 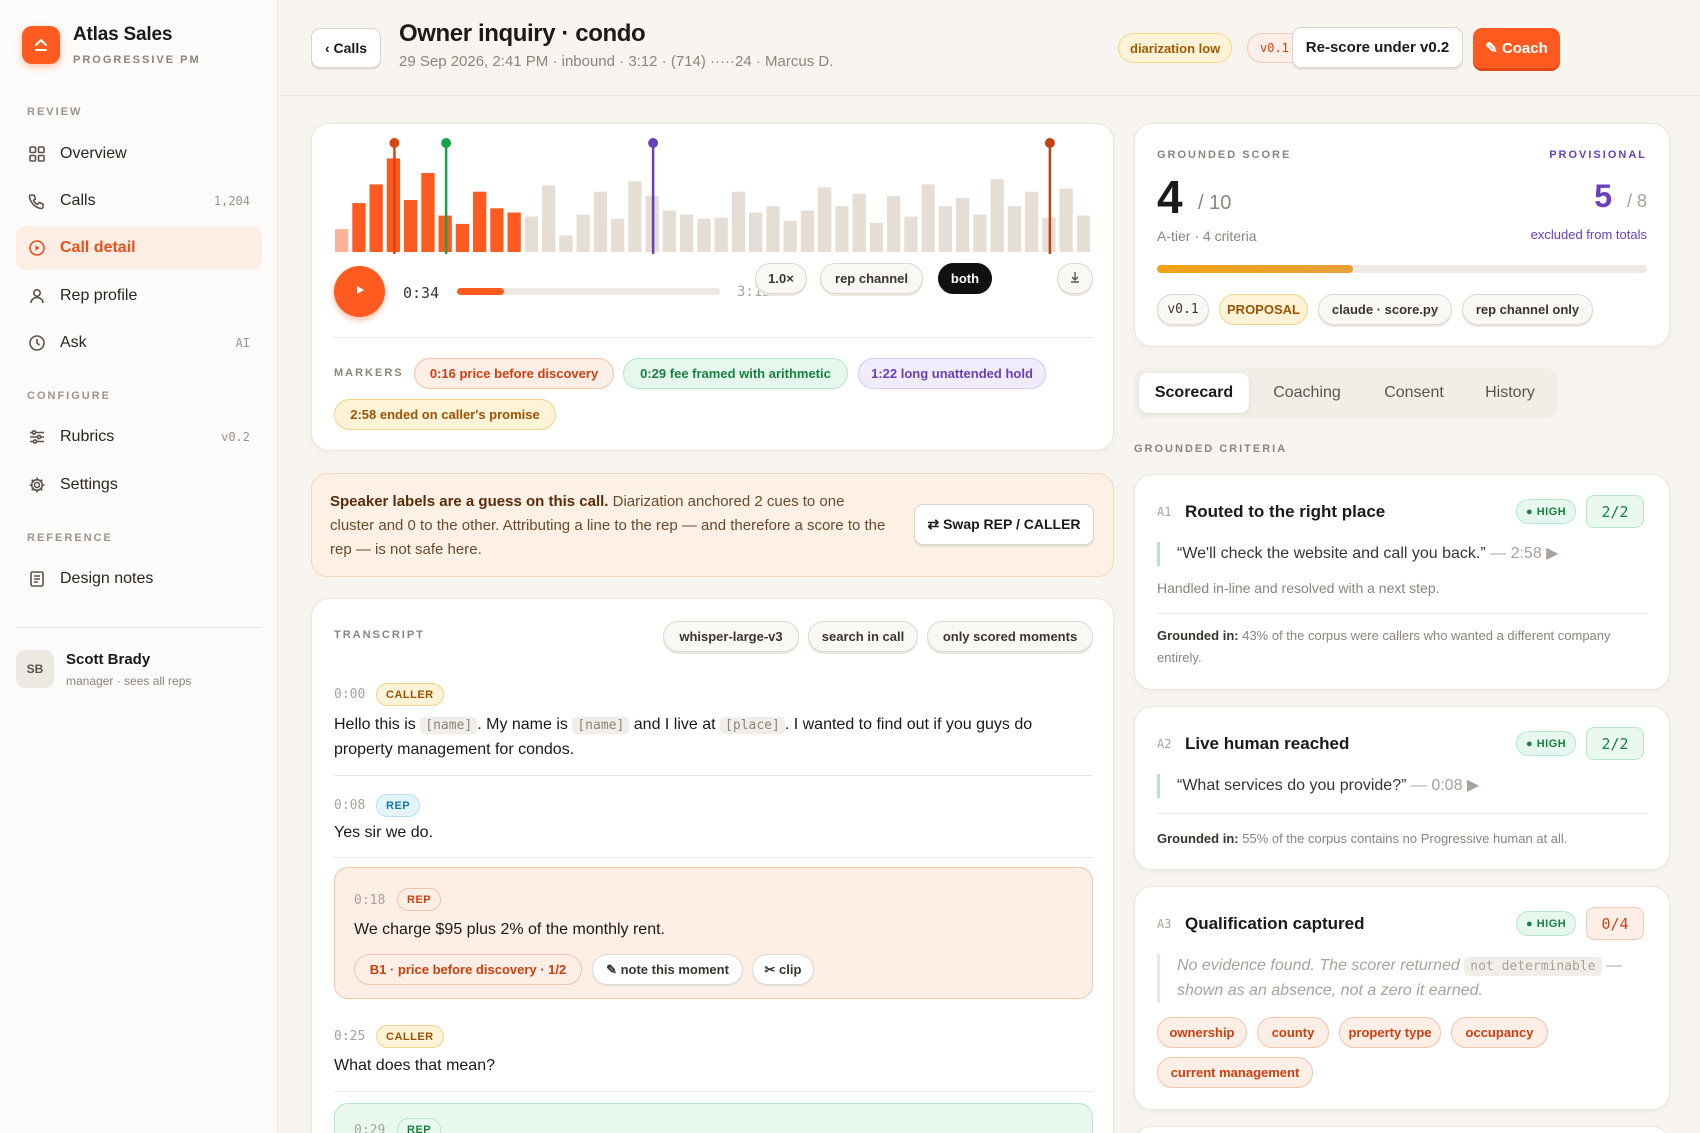 I want to click on channel-chip: rep channel only, so click(x=1527, y=309).